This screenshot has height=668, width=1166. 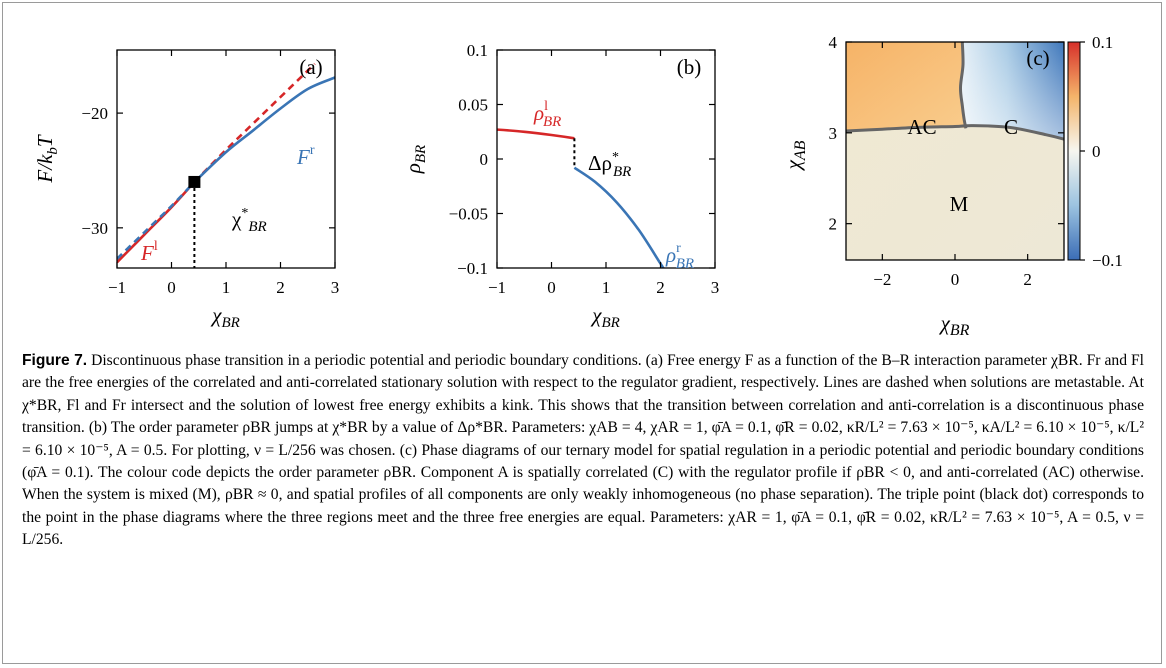 What do you see at coordinates (473, 105) in the screenshot?
I see `panel-b-ytick-label: 0.05` at bounding box center [473, 105].